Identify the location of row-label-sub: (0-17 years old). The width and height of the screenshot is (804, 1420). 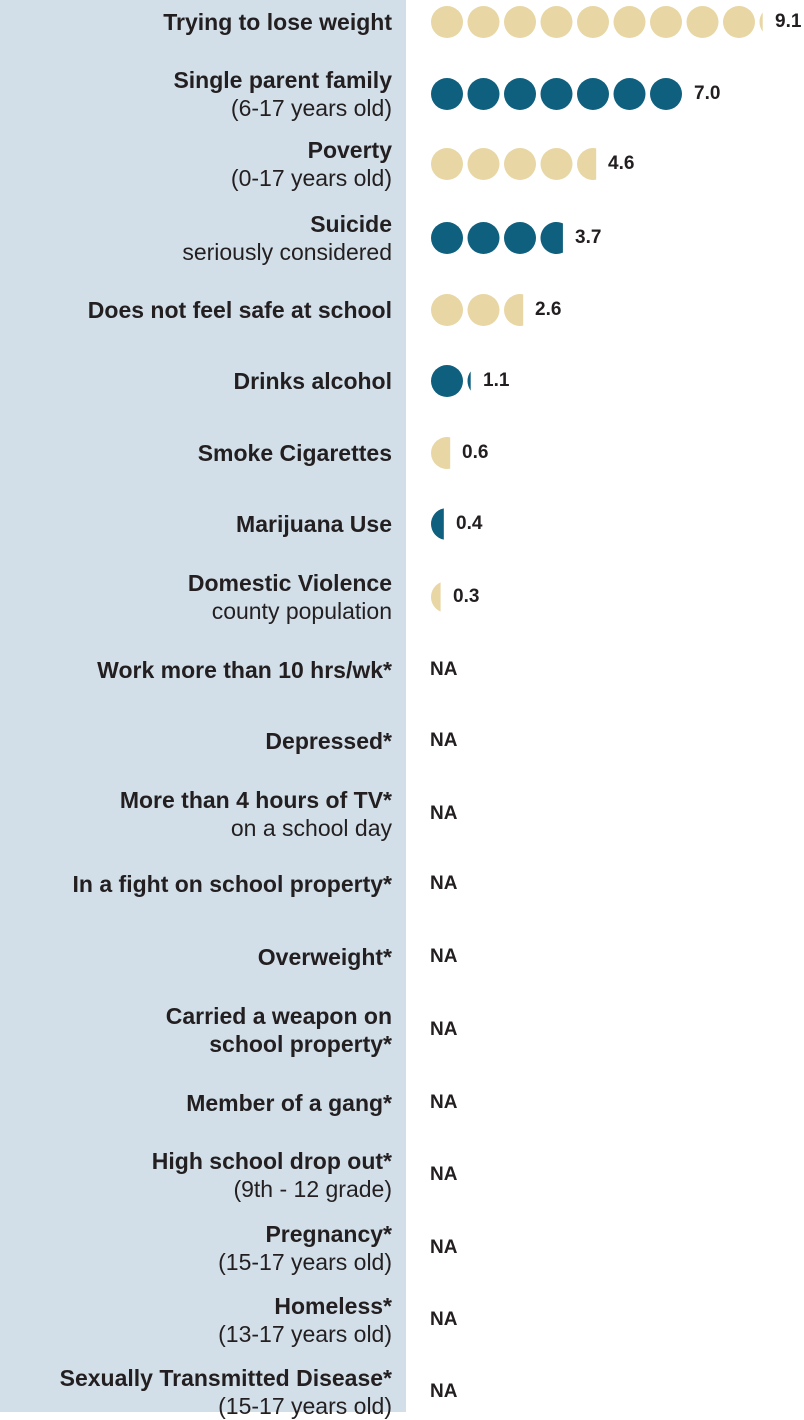
(311, 178).